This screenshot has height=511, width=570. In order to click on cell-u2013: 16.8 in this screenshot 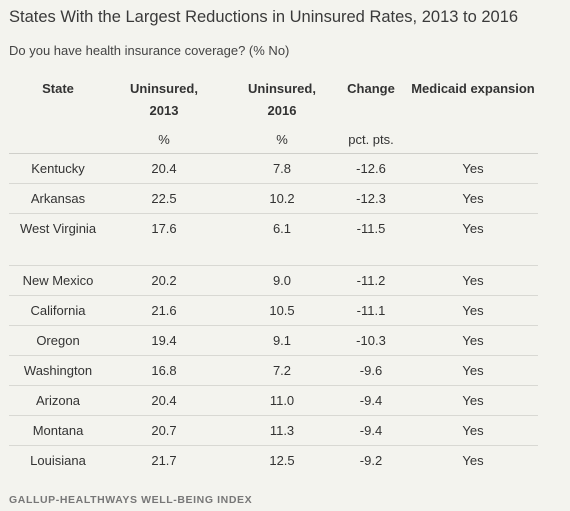, I will do `click(164, 370)`.